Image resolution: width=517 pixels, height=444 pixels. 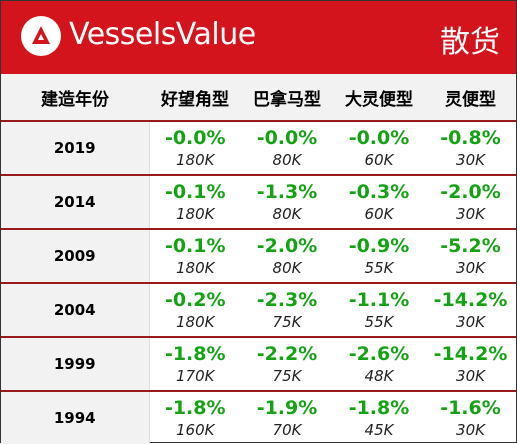 What do you see at coordinates (379, 430) in the screenshot?
I see `vessel-size: 45K` at bounding box center [379, 430].